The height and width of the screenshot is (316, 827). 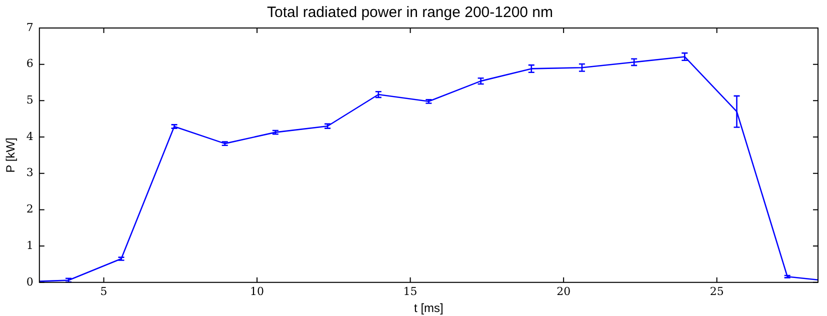 I want to click on y-tick-label: 3, so click(x=30, y=173).